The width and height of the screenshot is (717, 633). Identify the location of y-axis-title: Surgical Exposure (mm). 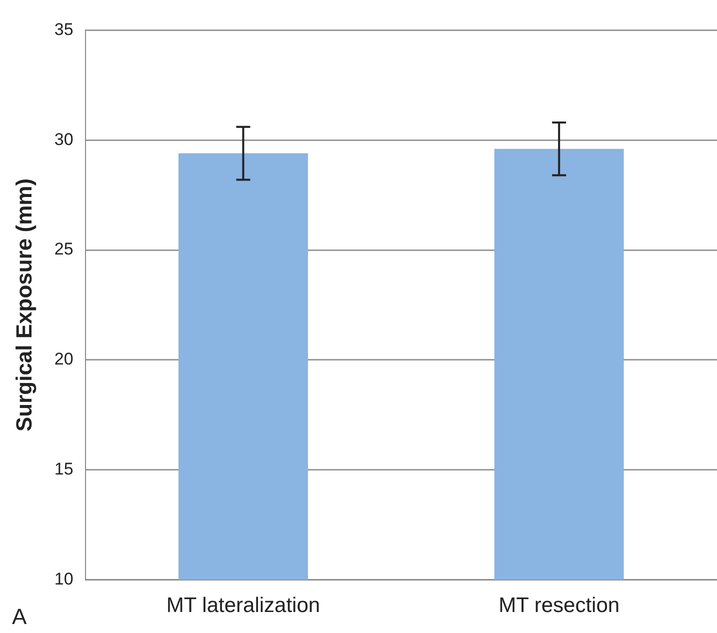
(23, 305).